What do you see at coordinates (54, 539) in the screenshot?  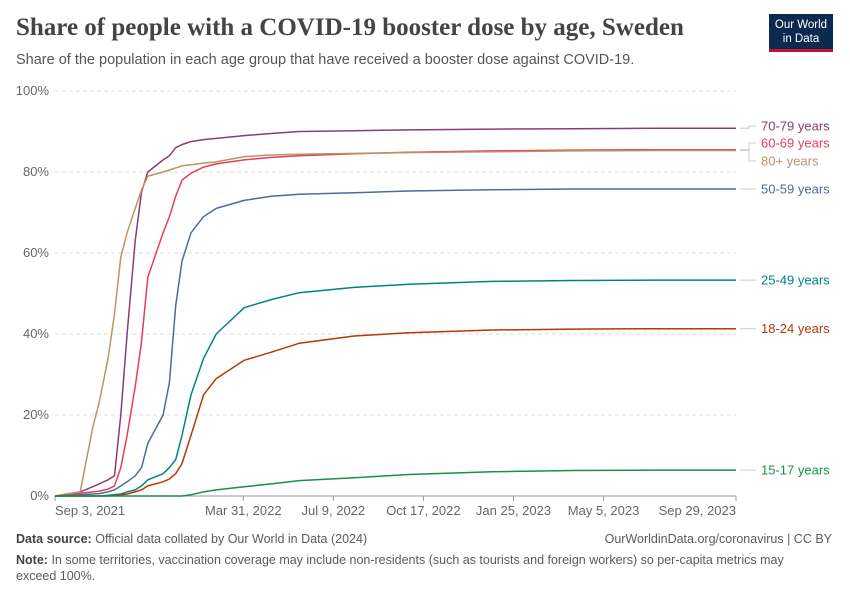 I see `source-label: Data source:` at bounding box center [54, 539].